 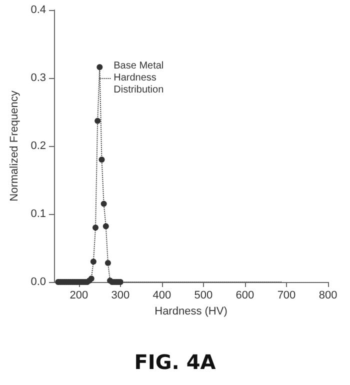 I want to click on y-axis-title: Normalized Frequency, so click(x=14, y=146).